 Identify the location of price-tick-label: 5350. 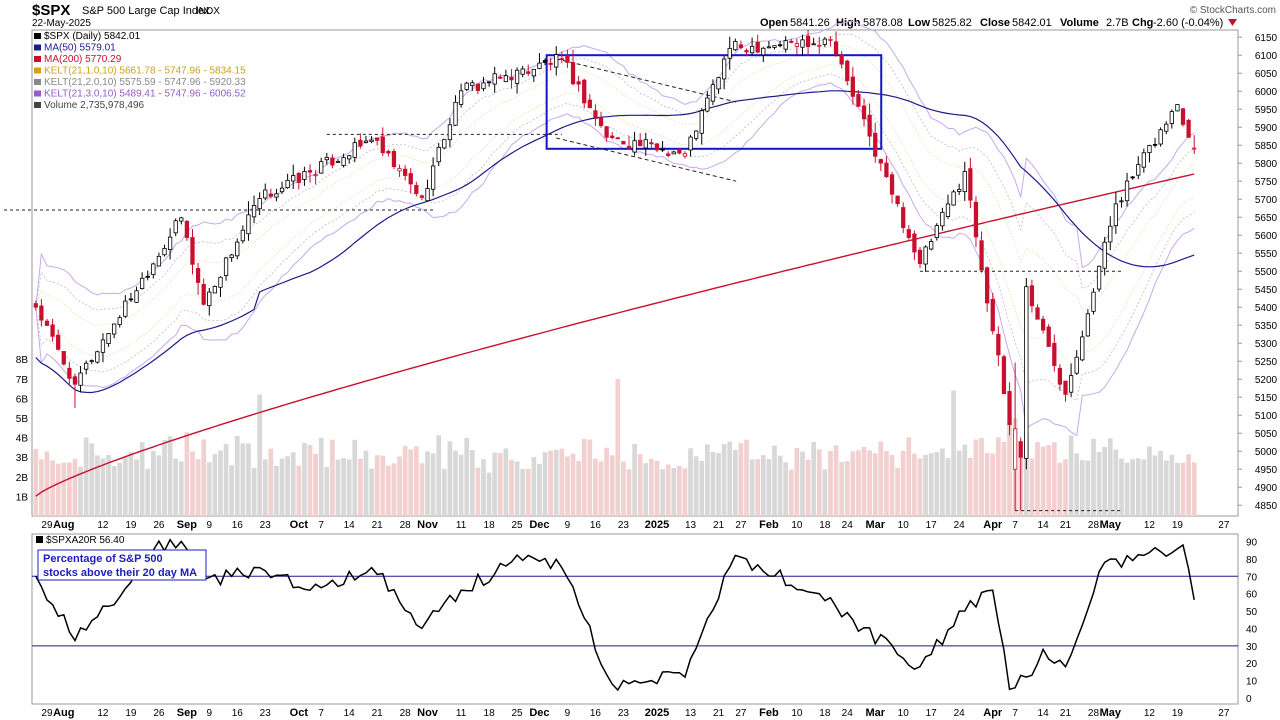
(1266, 326).